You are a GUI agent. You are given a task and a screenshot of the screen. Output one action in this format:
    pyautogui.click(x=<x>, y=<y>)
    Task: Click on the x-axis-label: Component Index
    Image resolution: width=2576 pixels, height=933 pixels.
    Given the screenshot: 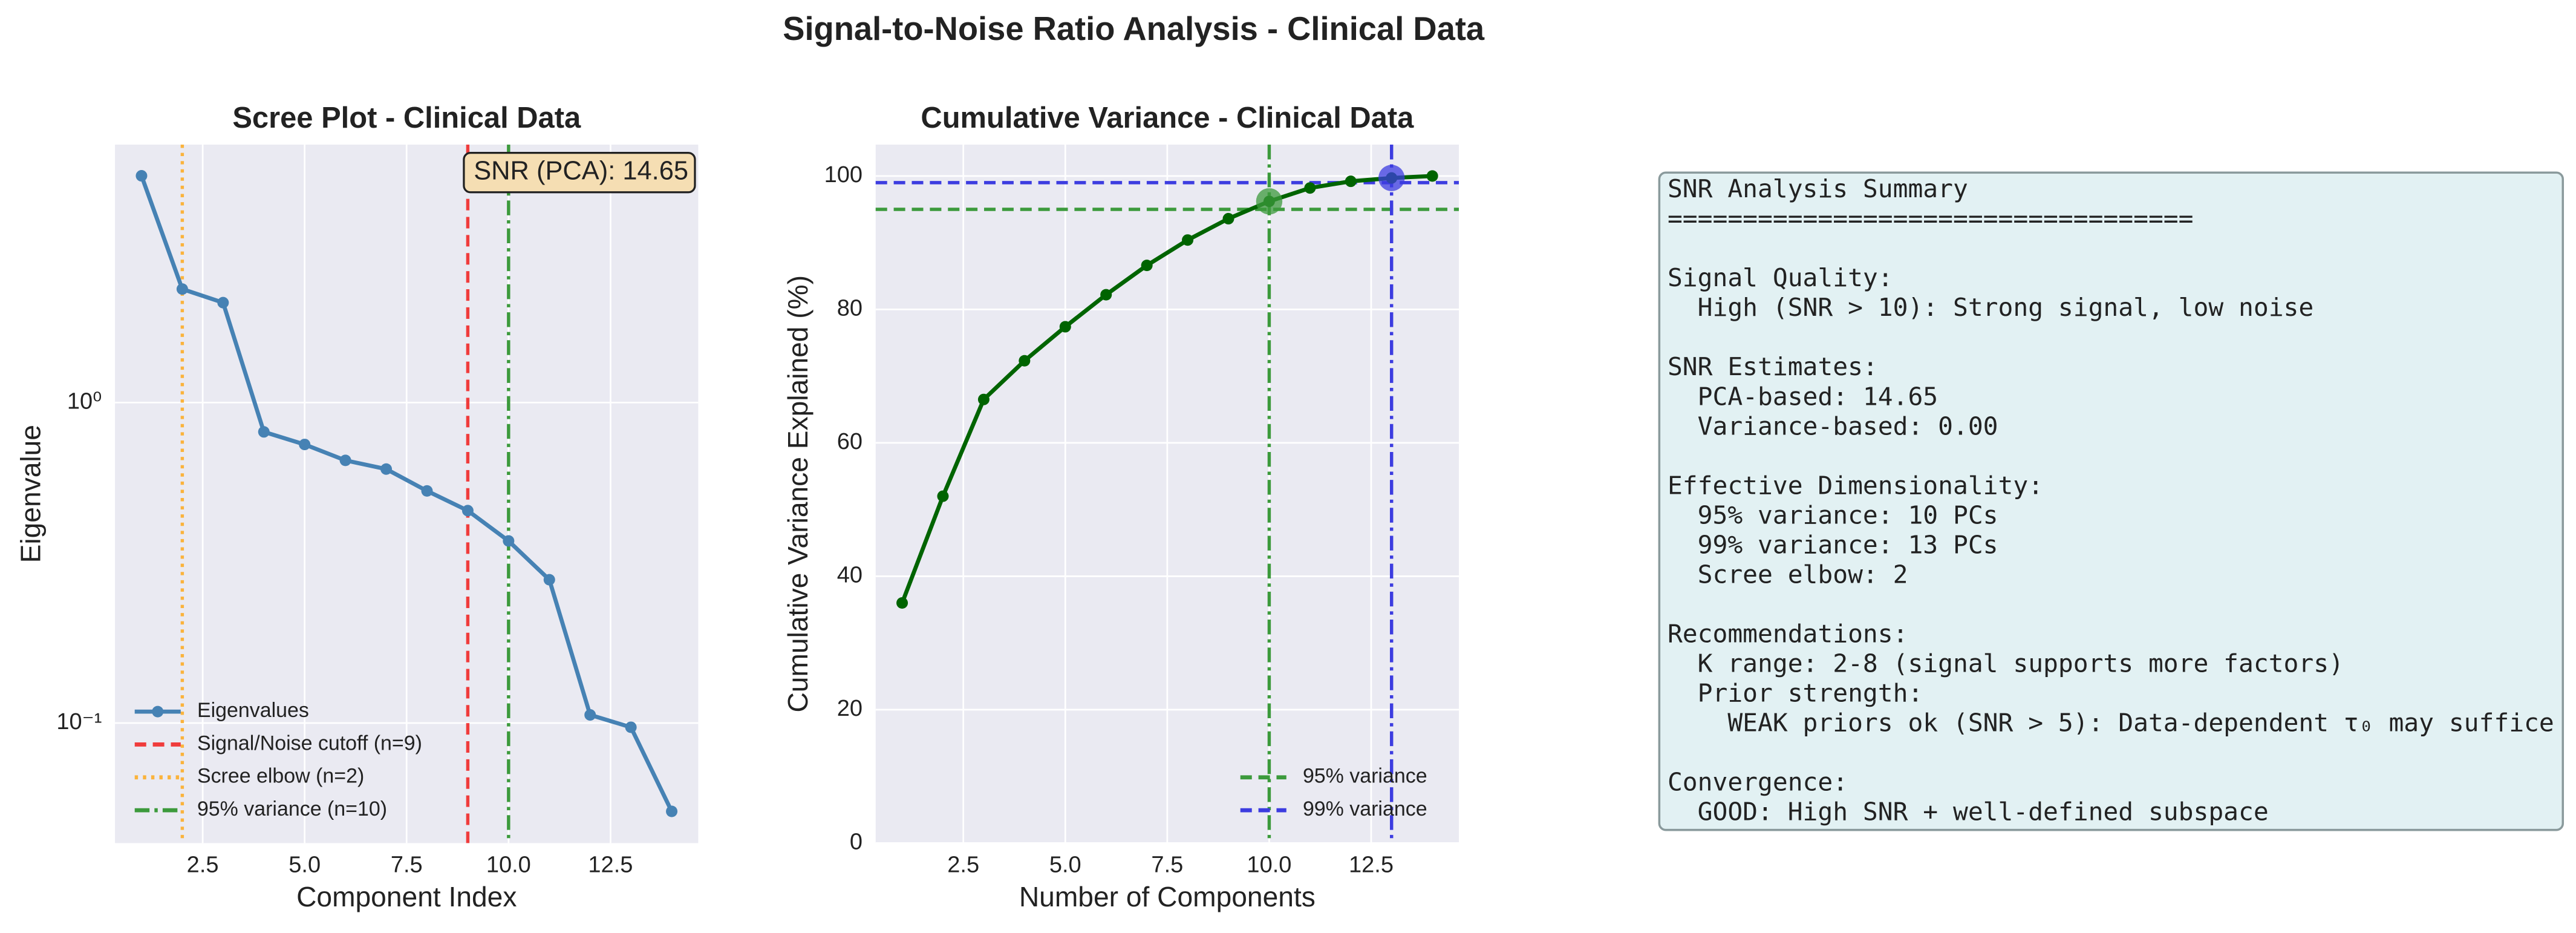 What is the action you would take?
    pyautogui.click(x=406, y=896)
    